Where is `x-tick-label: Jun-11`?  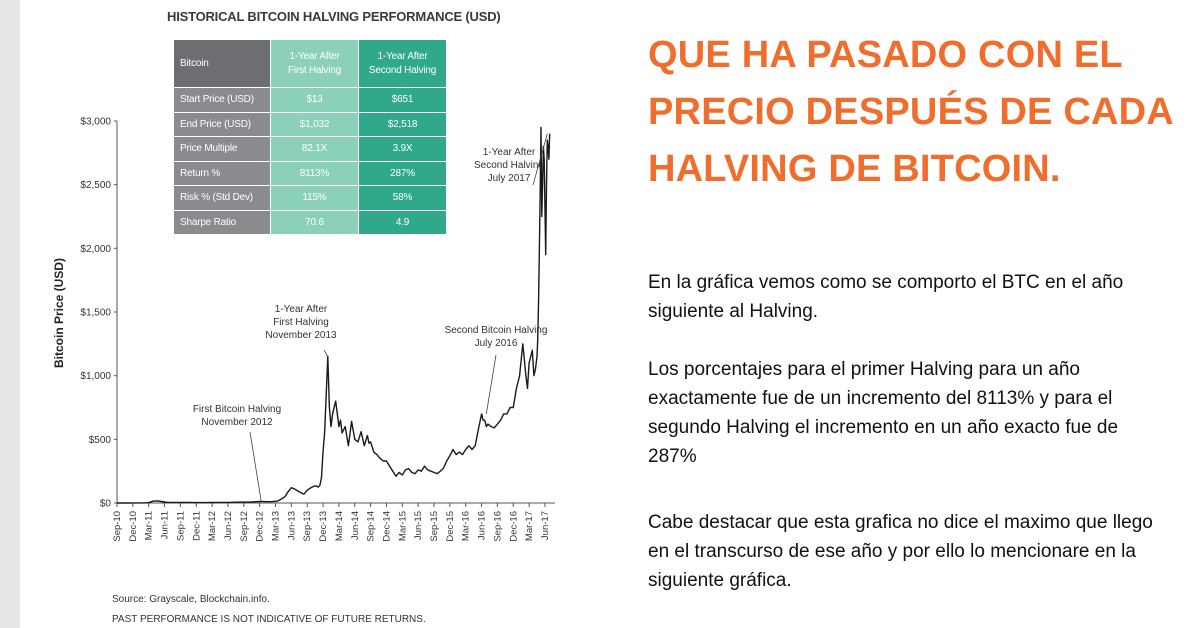 x-tick-label: Jun-11 is located at coordinates (165, 525).